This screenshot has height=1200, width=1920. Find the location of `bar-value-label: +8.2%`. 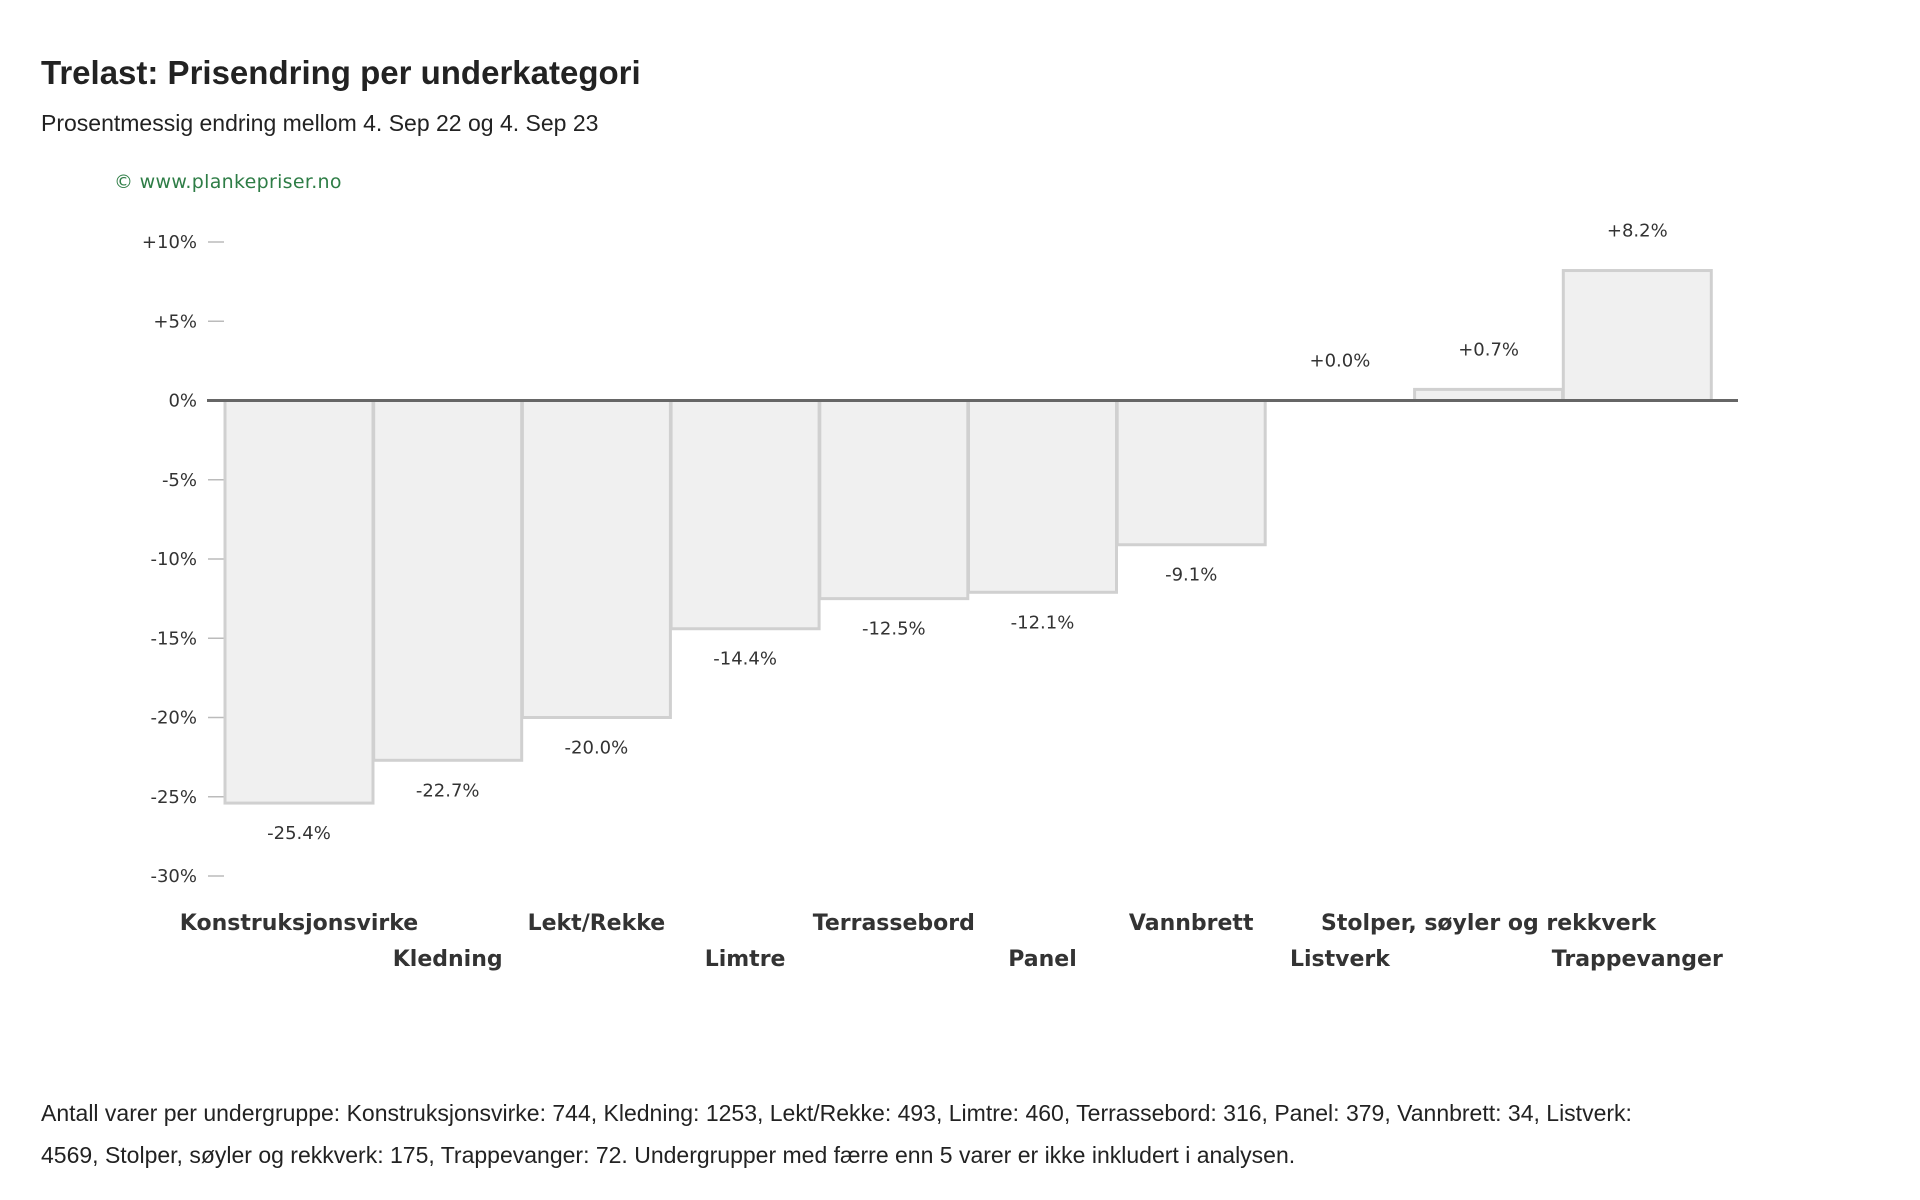

bar-value-label: +8.2% is located at coordinates (1637, 231).